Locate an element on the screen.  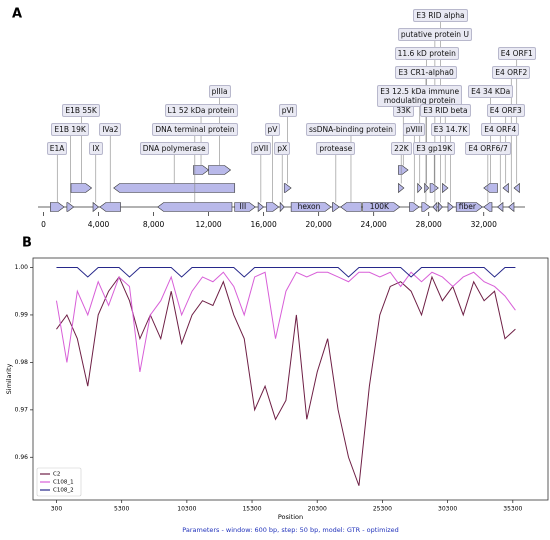
gene-label: IX is located at coordinates (96, 148).